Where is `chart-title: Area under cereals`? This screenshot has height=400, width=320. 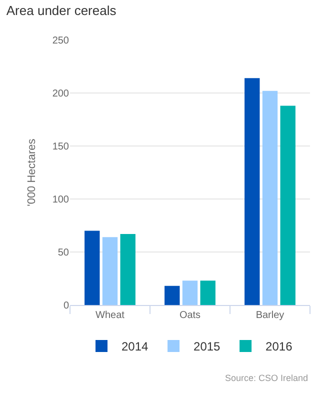
chart-title: Area under cereals is located at coordinates (61, 10).